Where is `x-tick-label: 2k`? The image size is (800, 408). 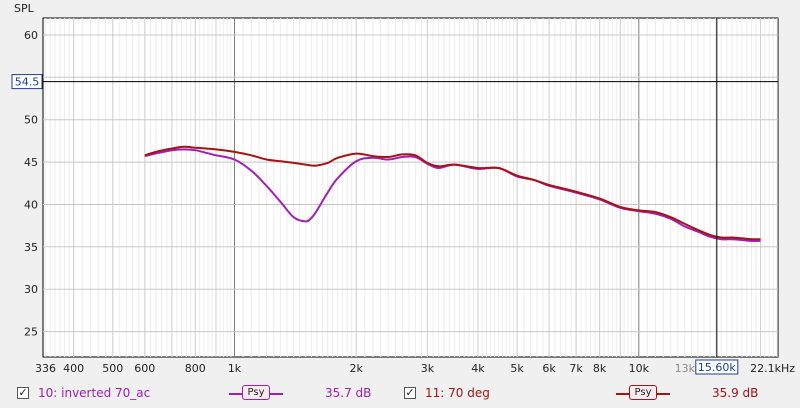 x-tick-label: 2k is located at coordinates (357, 368).